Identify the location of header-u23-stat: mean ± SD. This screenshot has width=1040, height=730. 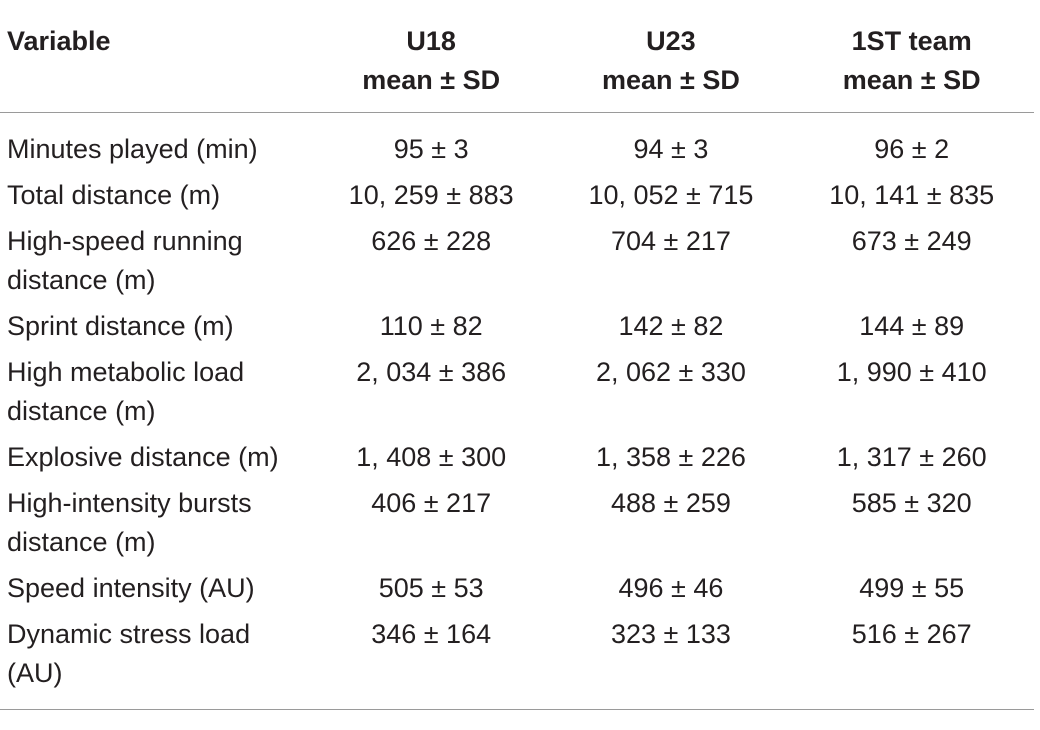
(671, 80).